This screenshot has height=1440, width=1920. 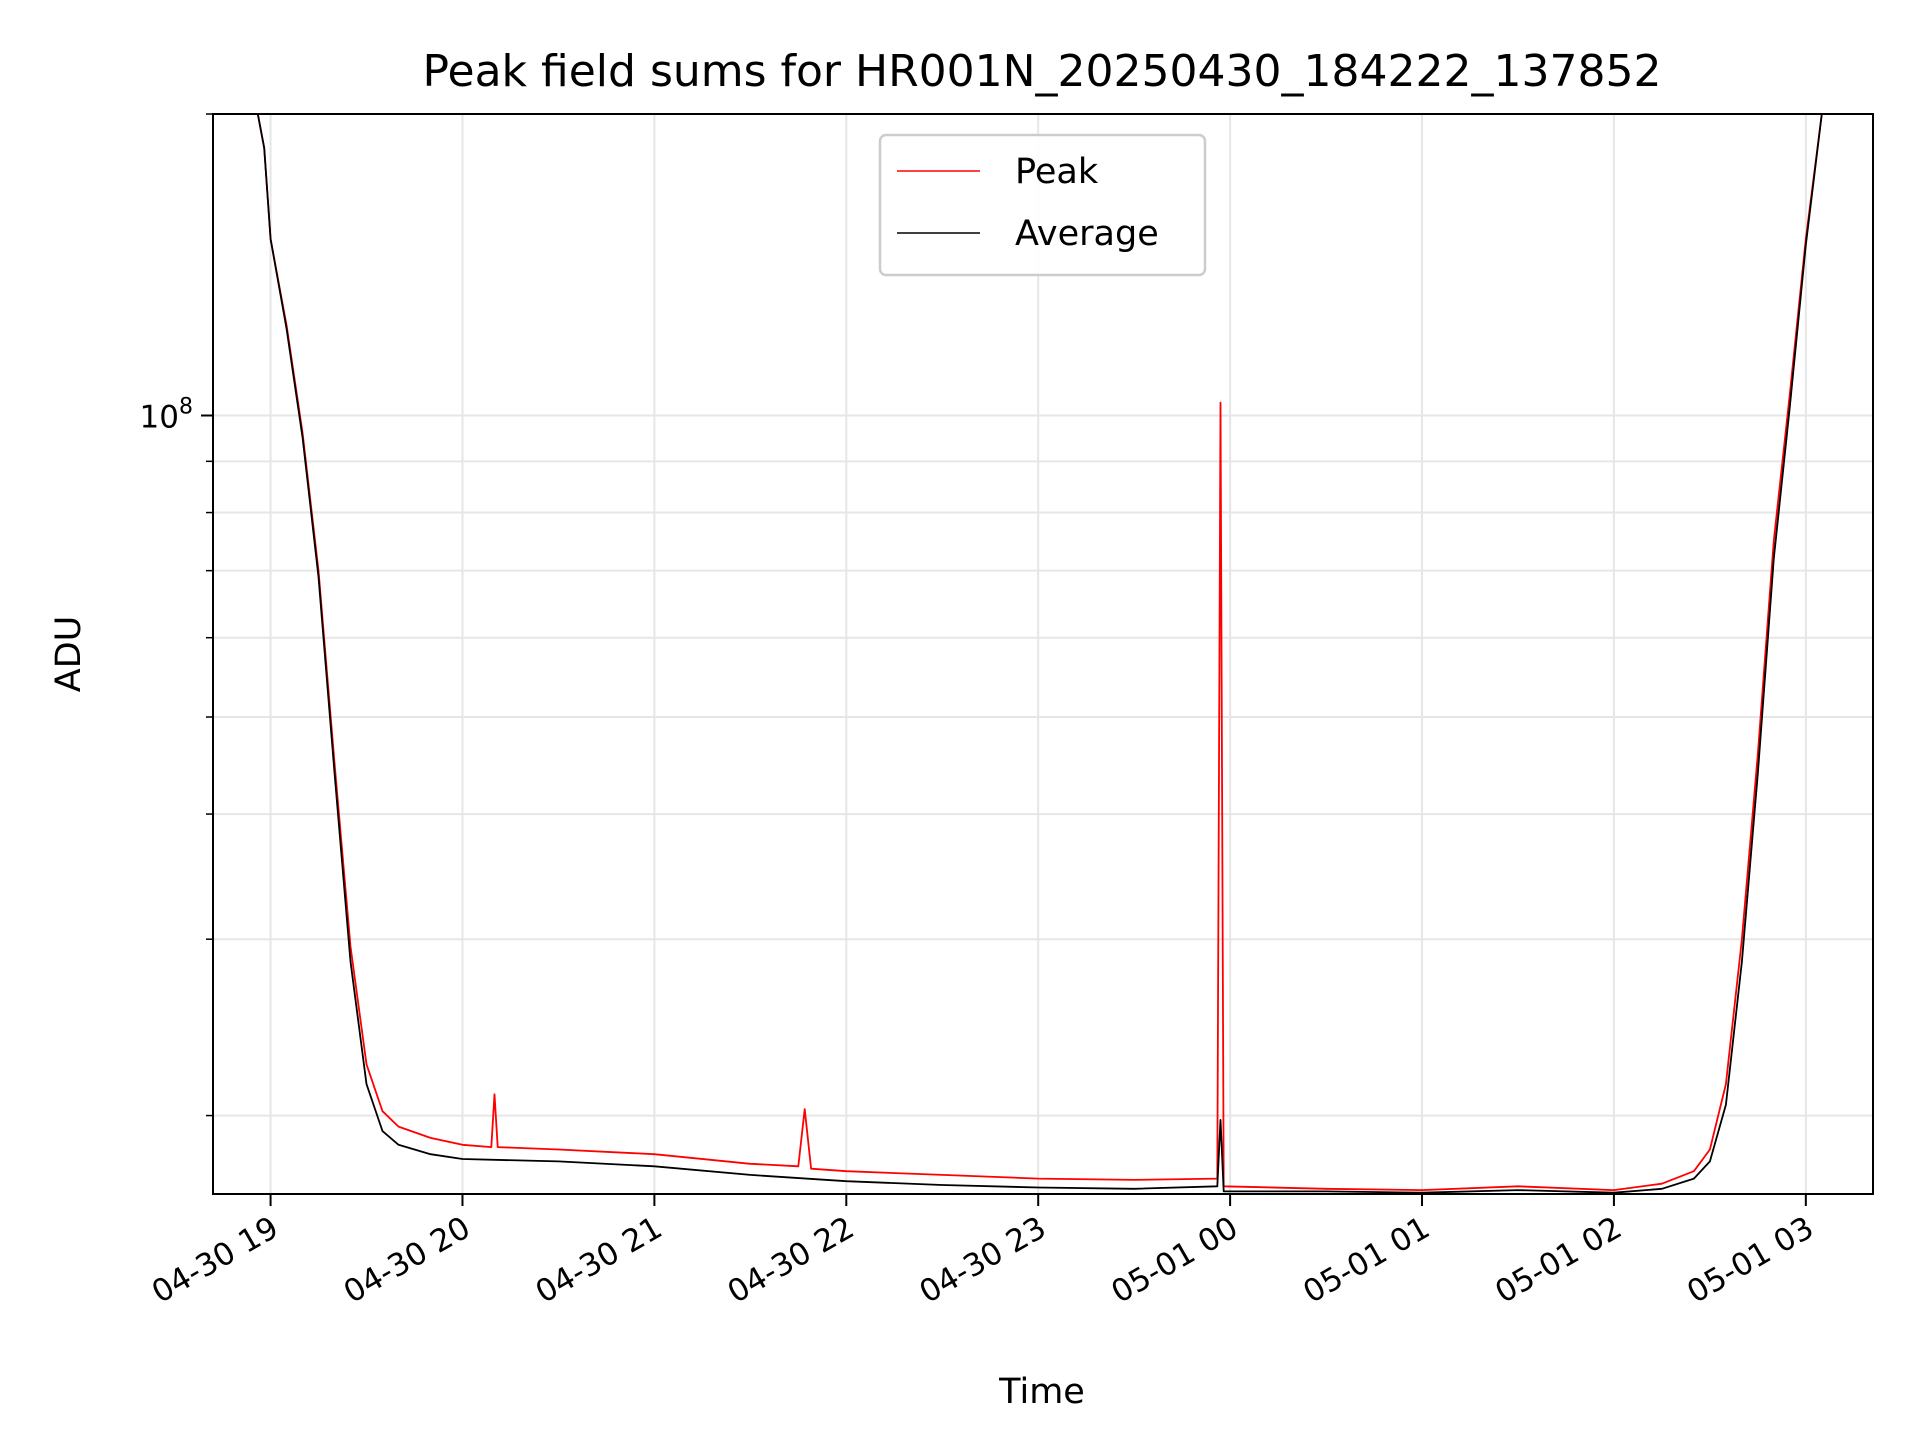 What do you see at coordinates (176, 615) in the screenshot?
I see `y-axis: 108` at bounding box center [176, 615].